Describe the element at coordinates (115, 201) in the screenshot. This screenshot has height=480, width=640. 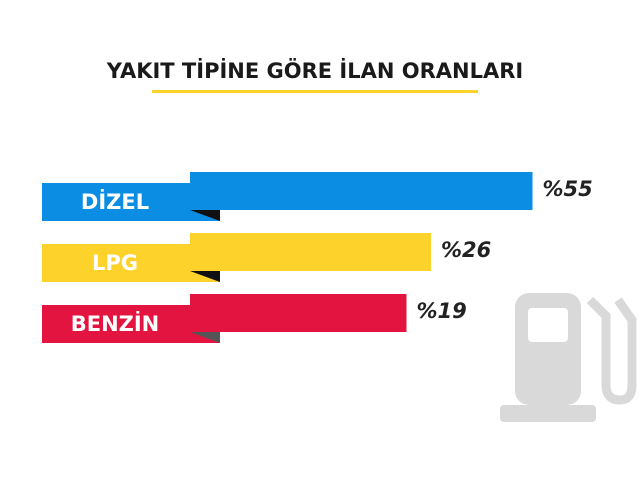
I see `category-label: DİZEL` at that location.